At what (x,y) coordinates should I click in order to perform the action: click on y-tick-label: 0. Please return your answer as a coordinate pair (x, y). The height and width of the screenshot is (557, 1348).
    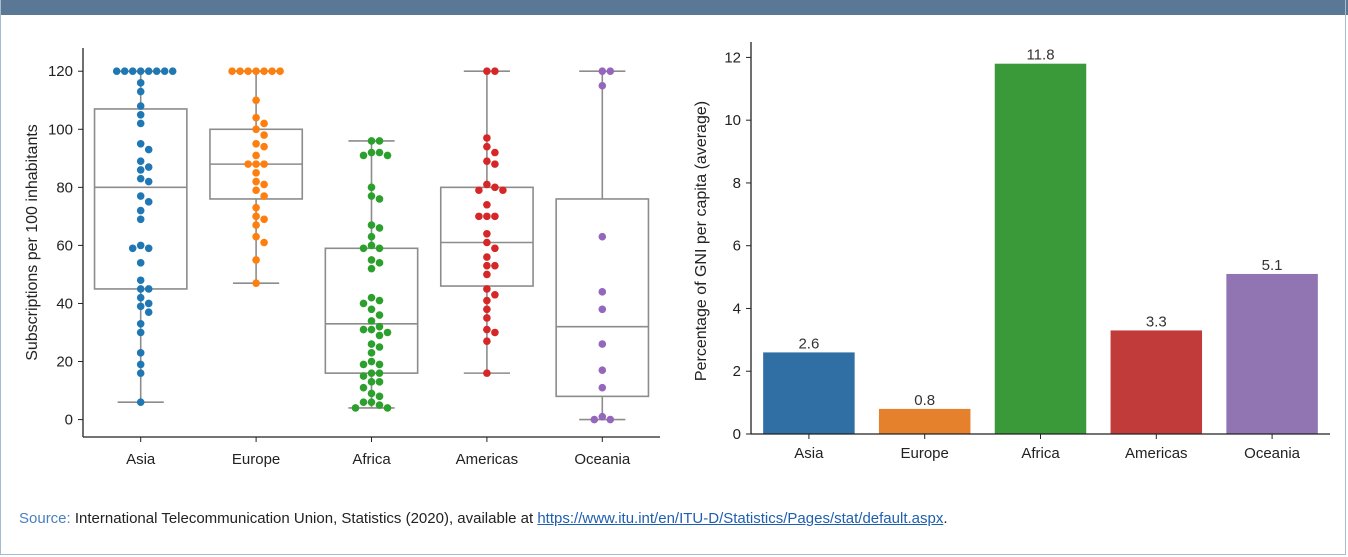
    Looking at the image, I should click on (69, 420).